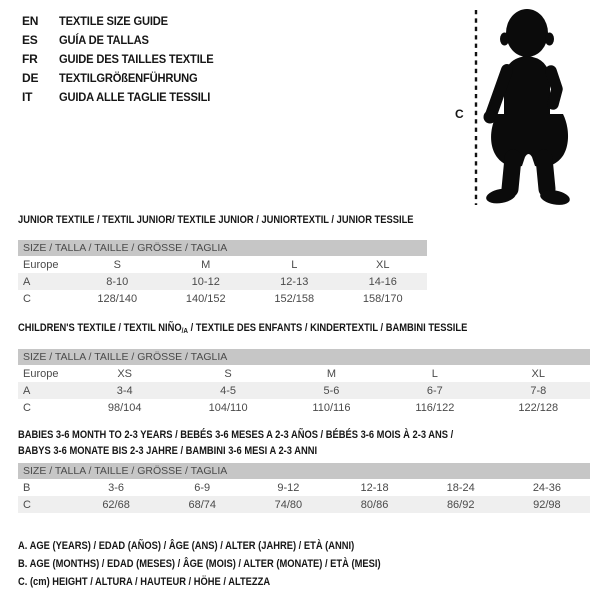 The image size is (600, 600). Describe the element at coordinates (511, 173) in the screenshot. I see `baby-leg-left` at that location.